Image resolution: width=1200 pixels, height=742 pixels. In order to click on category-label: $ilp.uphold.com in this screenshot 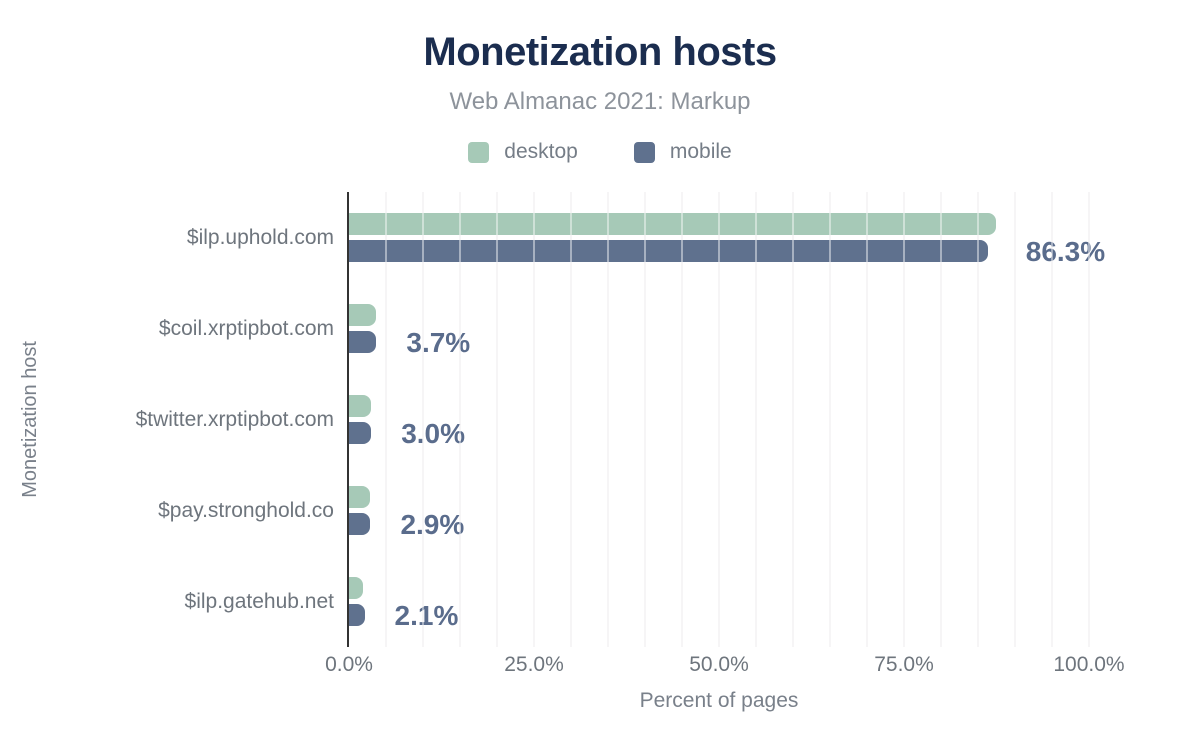, I will do `click(260, 237)`.